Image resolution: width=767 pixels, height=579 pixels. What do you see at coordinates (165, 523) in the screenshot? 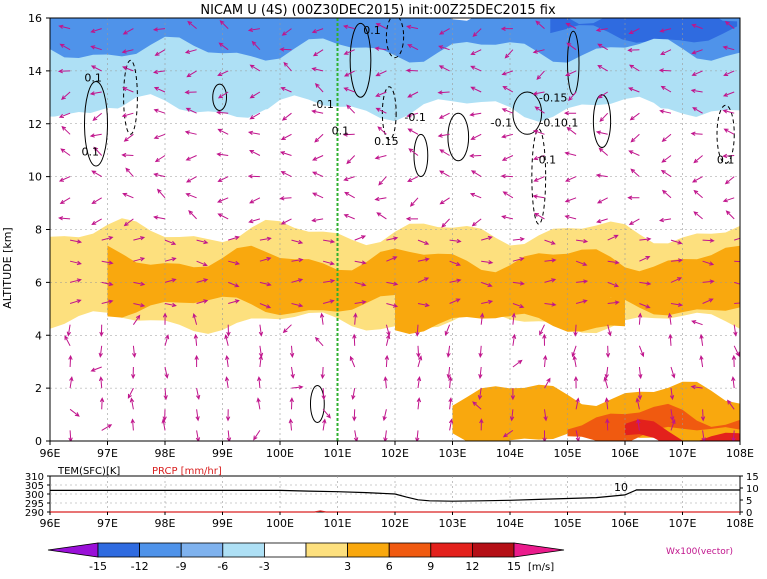
I see `subplot-x-tick-label: 98E` at bounding box center [165, 523].